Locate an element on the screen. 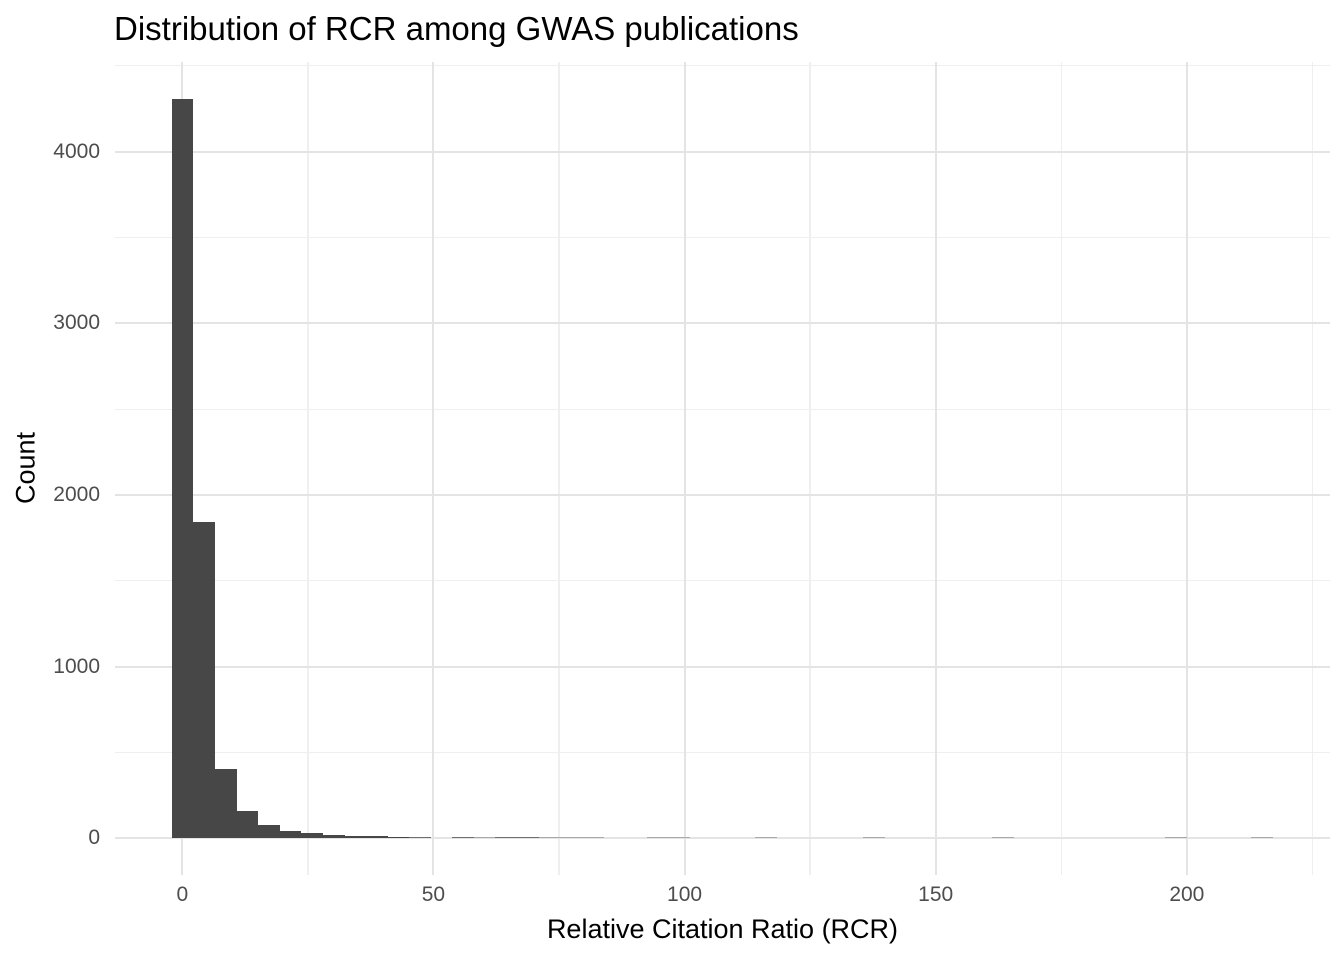 This screenshot has height=960, width=1344. x-tick-label: 50 is located at coordinates (433, 894).